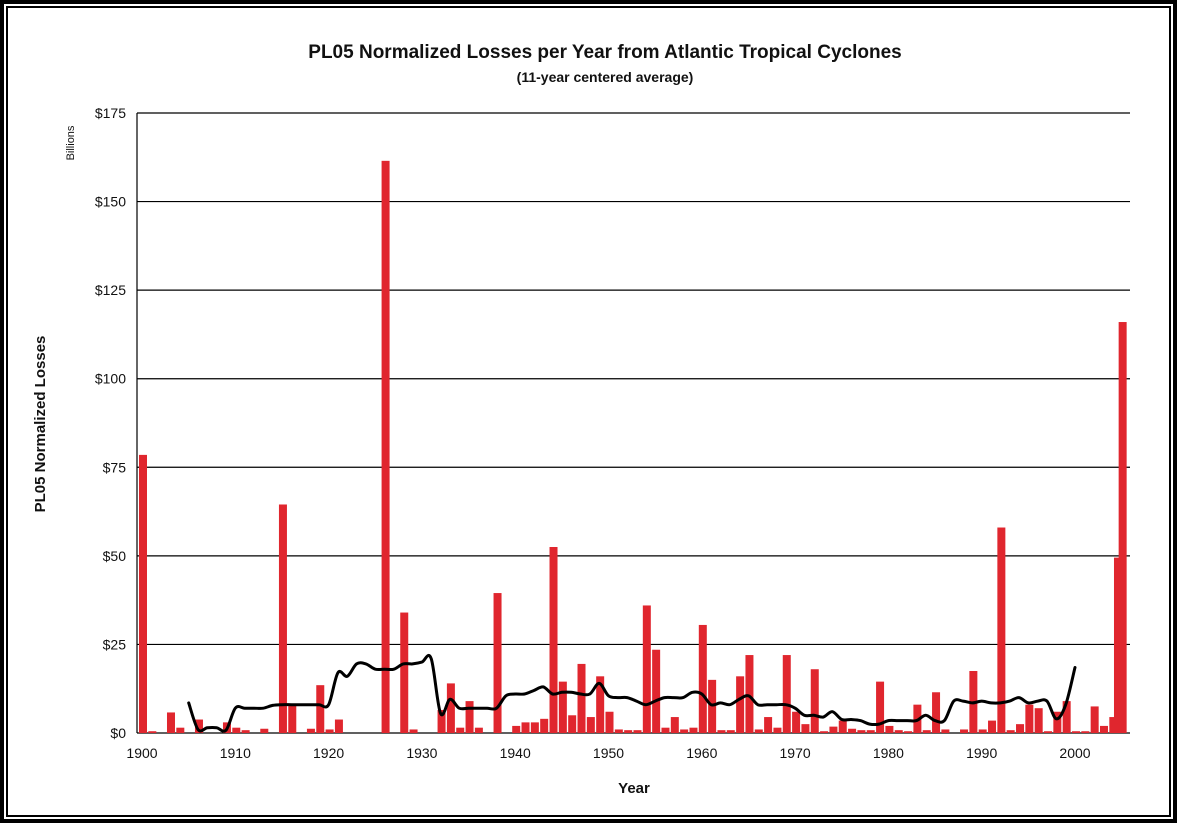  What do you see at coordinates (1048, 732) in the screenshot?
I see `bar-1997` at bounding box center [1048, 732].